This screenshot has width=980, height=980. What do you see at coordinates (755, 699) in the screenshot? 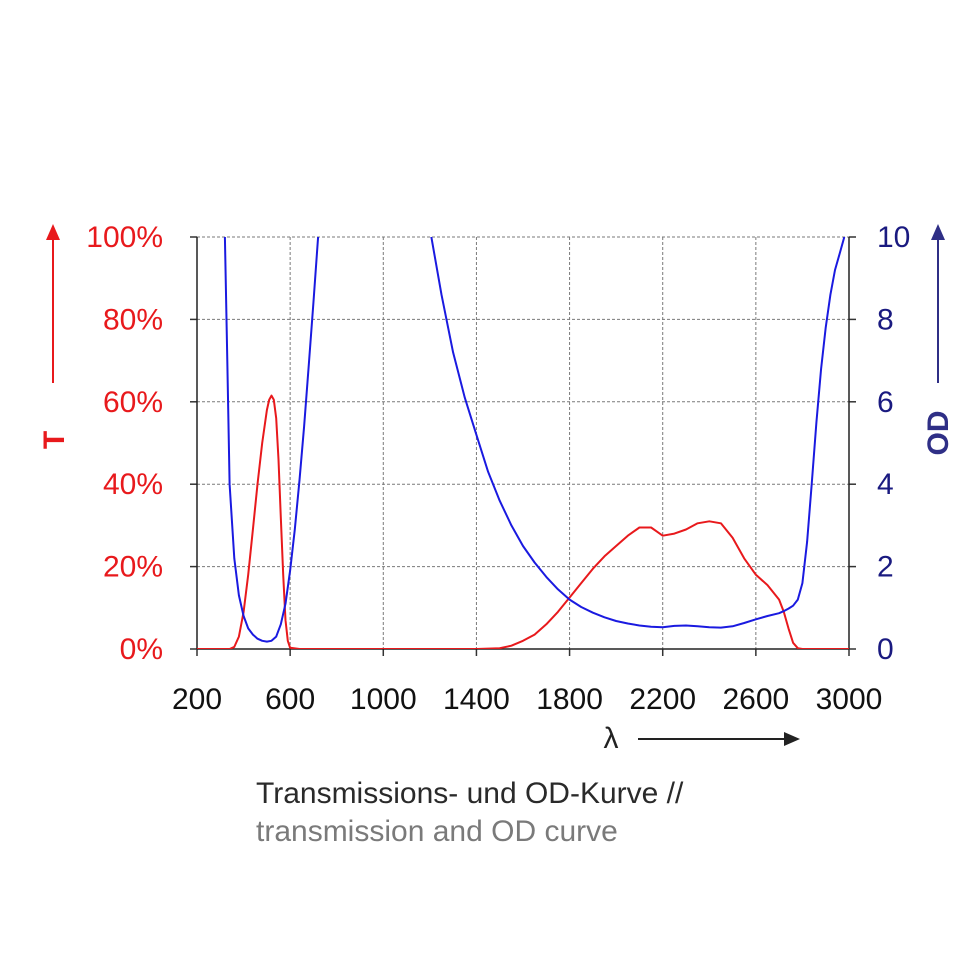
I see `x-tick-label: 2600` at bounding box center [755, 699].